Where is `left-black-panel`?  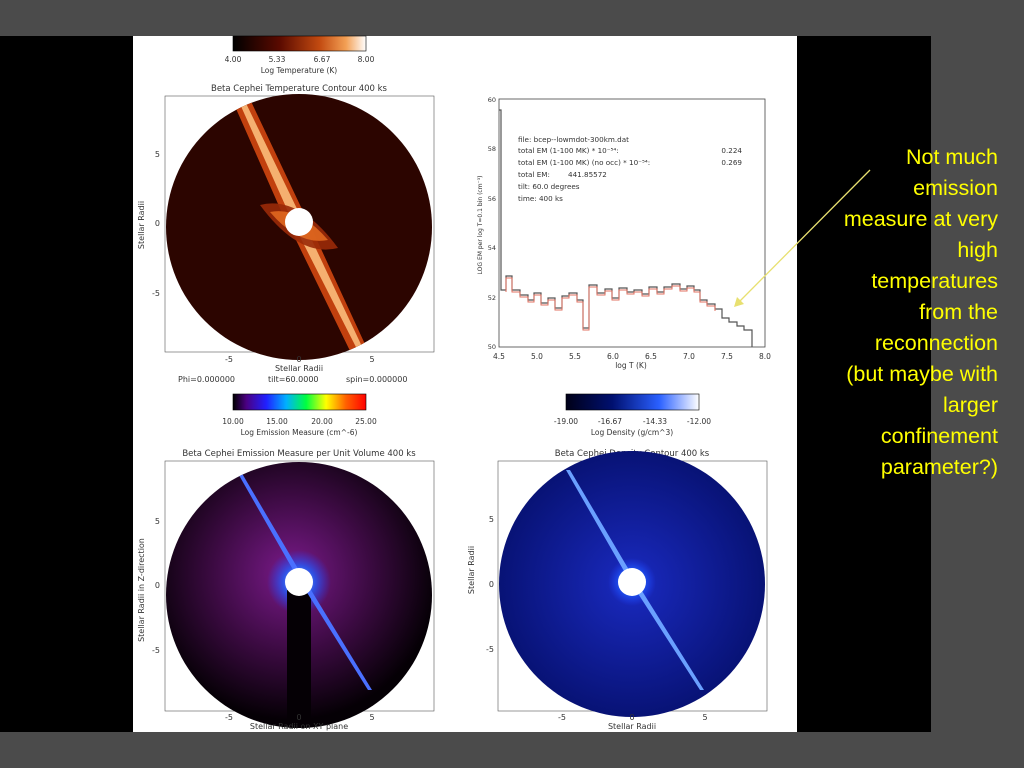
left-black-panel is located at coordinates (66, 384).